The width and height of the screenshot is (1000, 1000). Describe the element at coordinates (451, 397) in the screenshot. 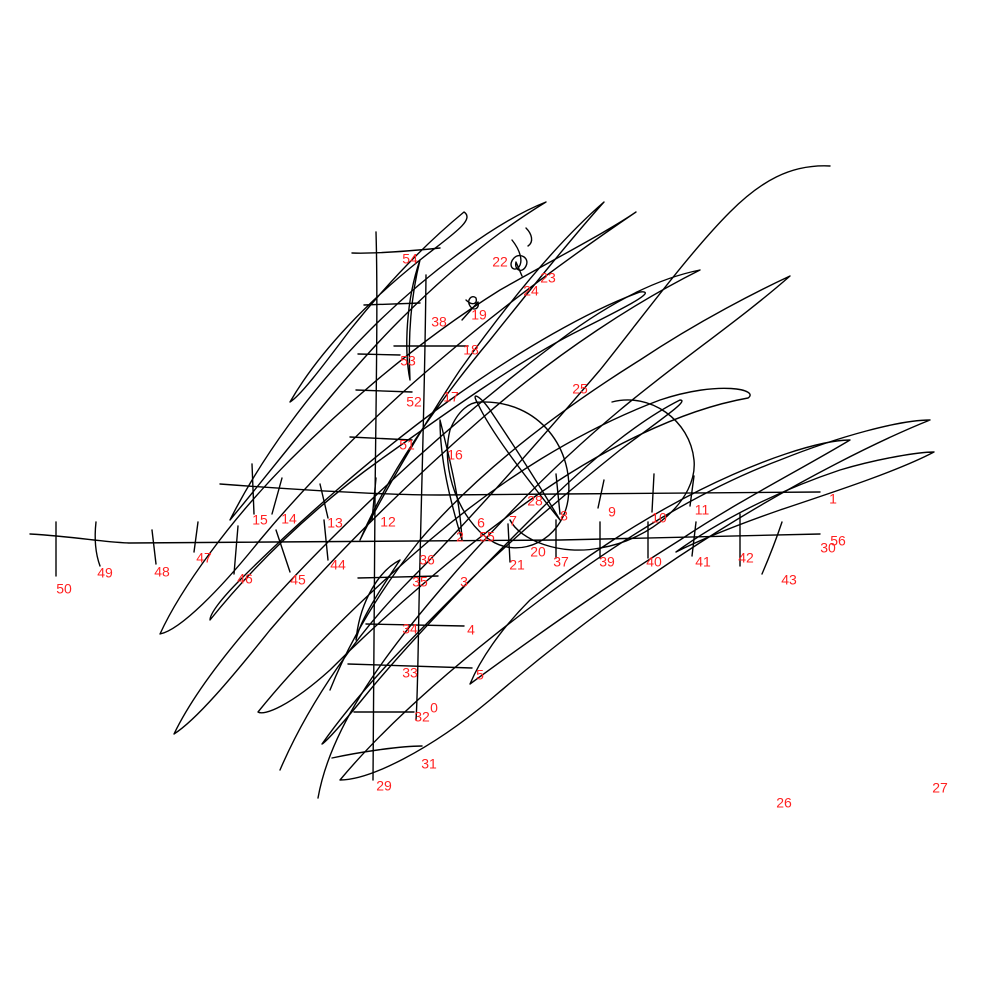

I see `node-label-17: 17` at that location.